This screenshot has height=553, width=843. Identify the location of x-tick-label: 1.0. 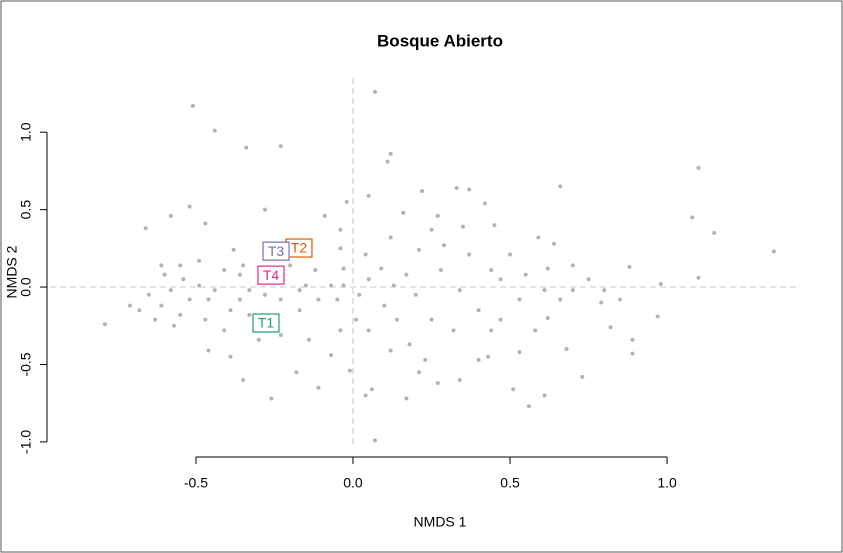
(667, 483).